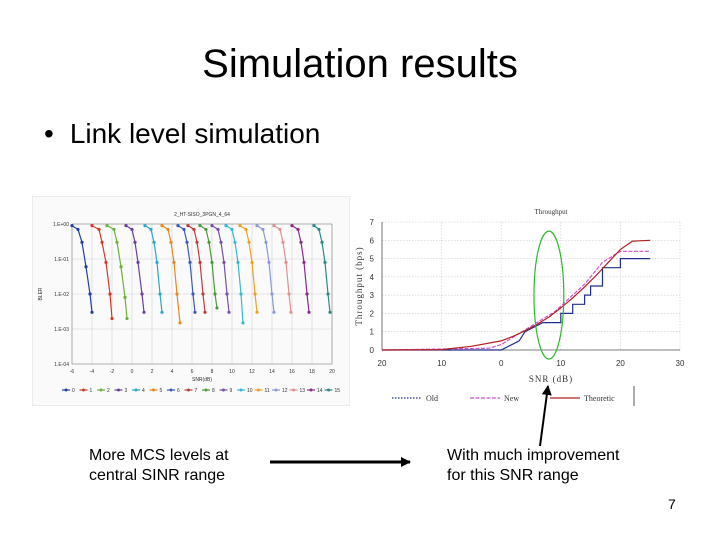 The height and width of the screenshot is (540, 720). Describe the element at coordinates (549, 295) in the screenshot. I see `highlight-ellipse` at that location.